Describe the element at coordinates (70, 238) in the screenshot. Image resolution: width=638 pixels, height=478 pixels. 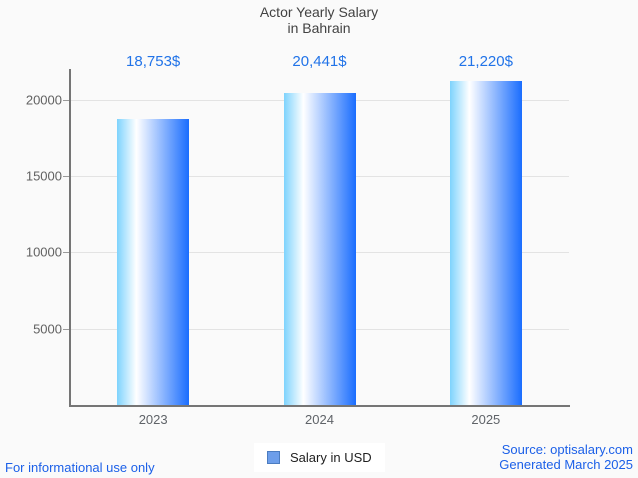
I see `y-axis-line` at that location.